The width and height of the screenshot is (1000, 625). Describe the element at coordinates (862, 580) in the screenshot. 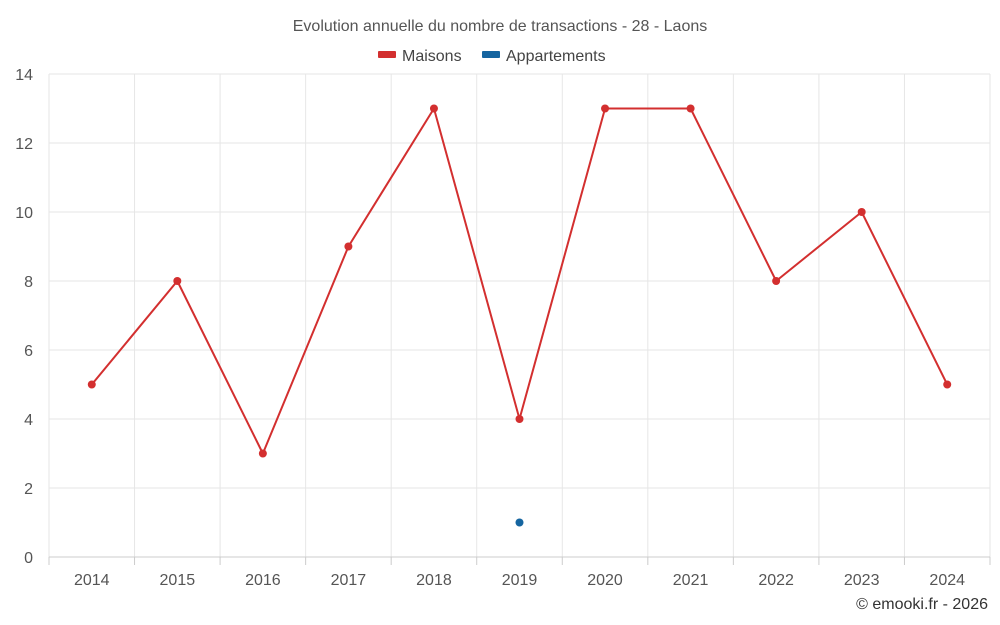

I see `x-tick-label-2023: 2023` at that location.